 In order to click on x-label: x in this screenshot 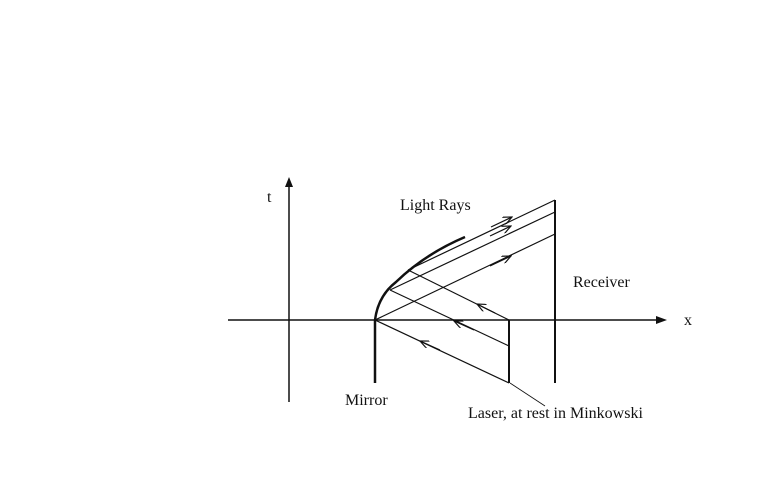, I will do `click(688, 320)`.